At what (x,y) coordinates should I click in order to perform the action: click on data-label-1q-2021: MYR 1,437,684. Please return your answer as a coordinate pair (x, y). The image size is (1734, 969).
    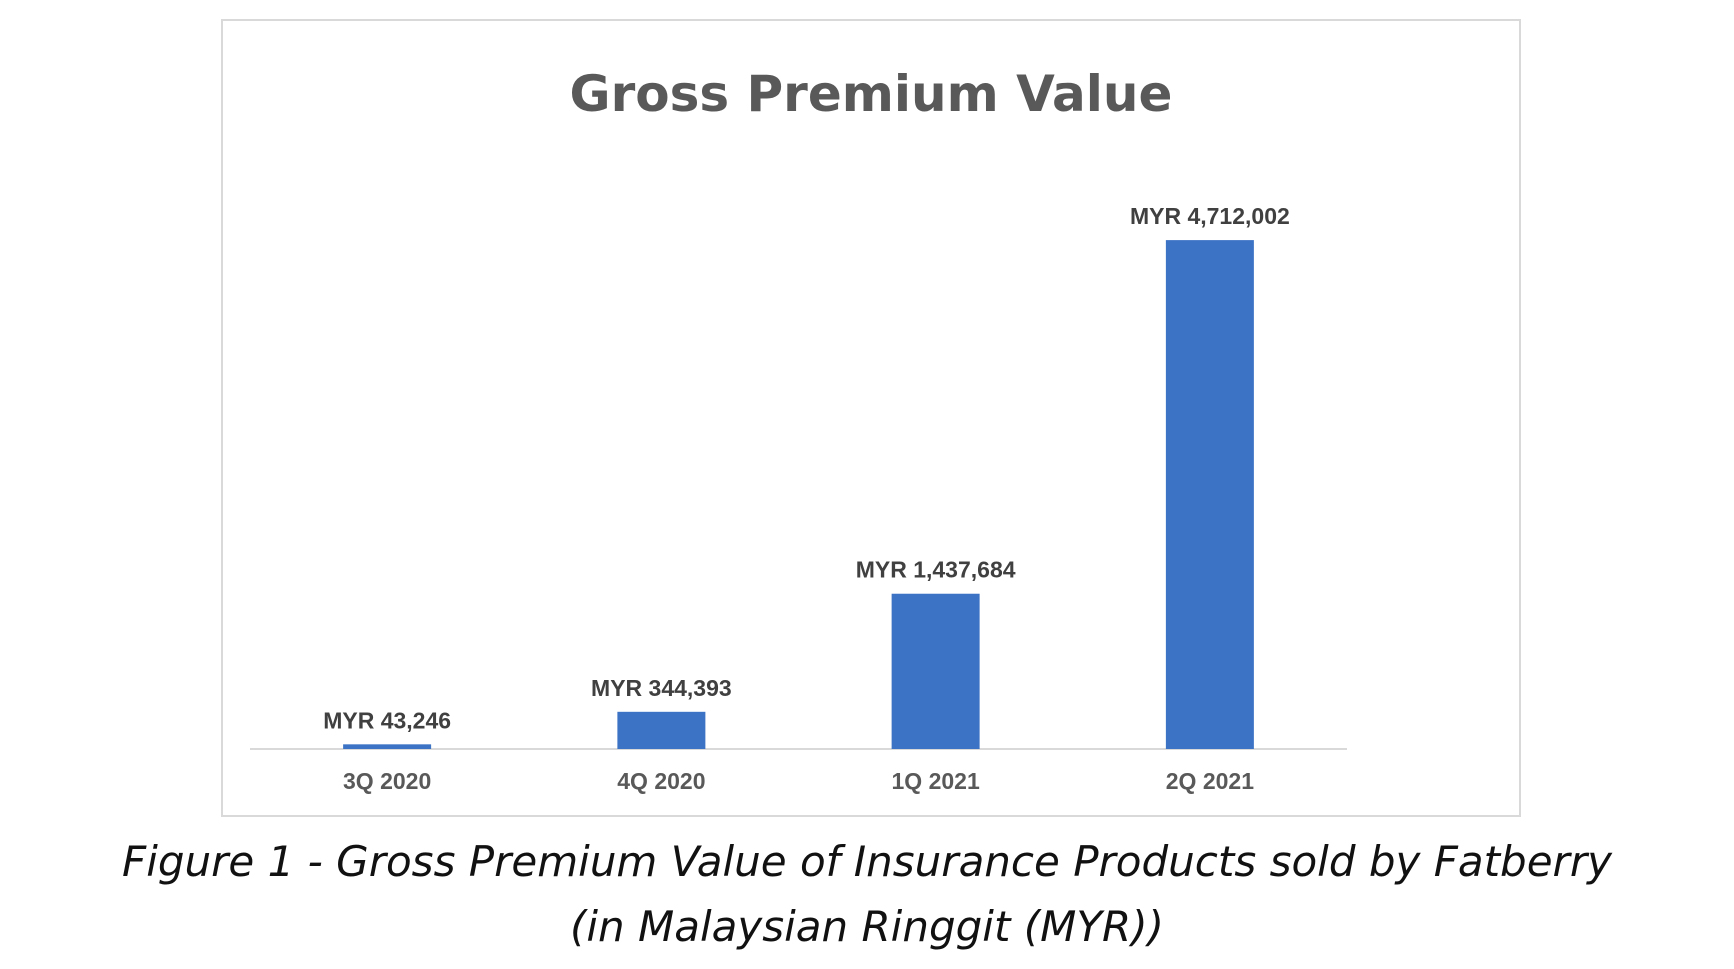
    Looking at the image, I should click on (936, 570).